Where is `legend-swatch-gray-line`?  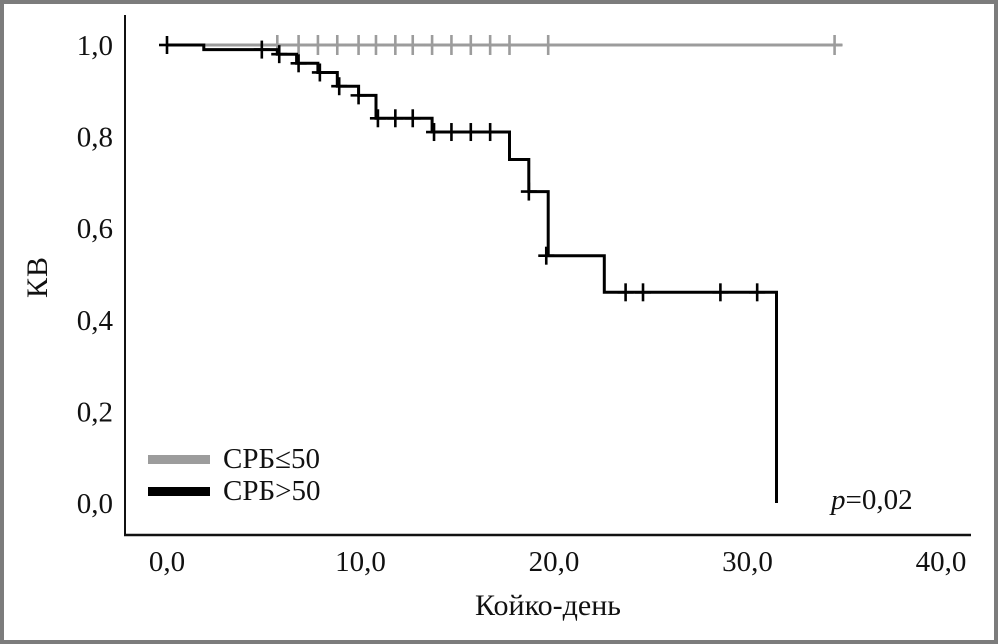
legend-swatch-gray-line is located at coordinates (179, 459).